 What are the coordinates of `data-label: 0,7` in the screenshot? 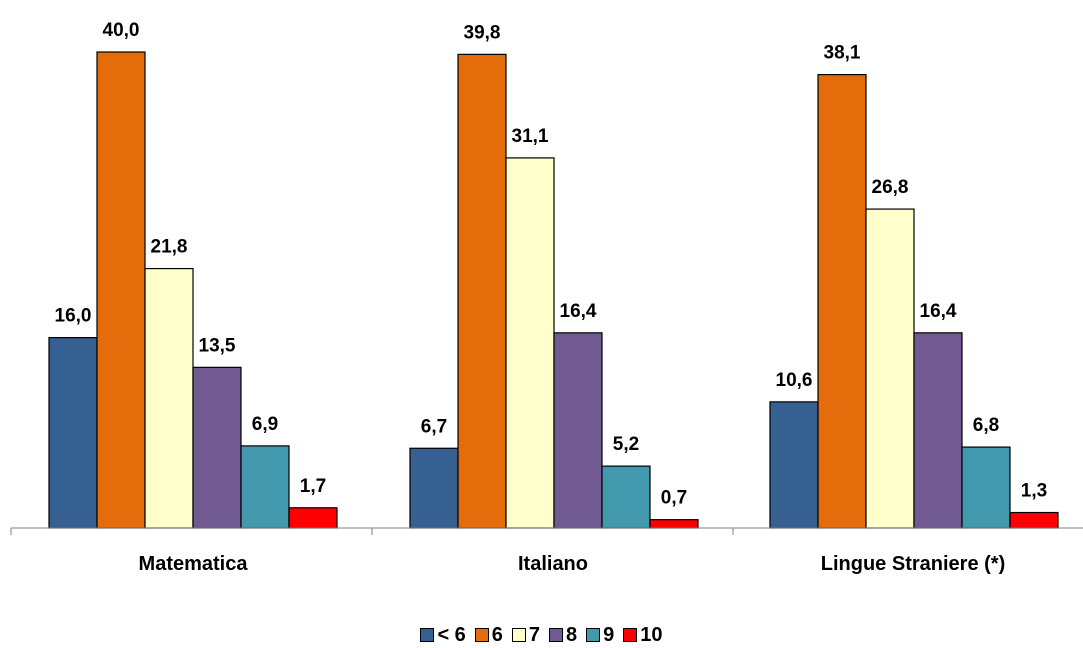 It's located at (674, 498).